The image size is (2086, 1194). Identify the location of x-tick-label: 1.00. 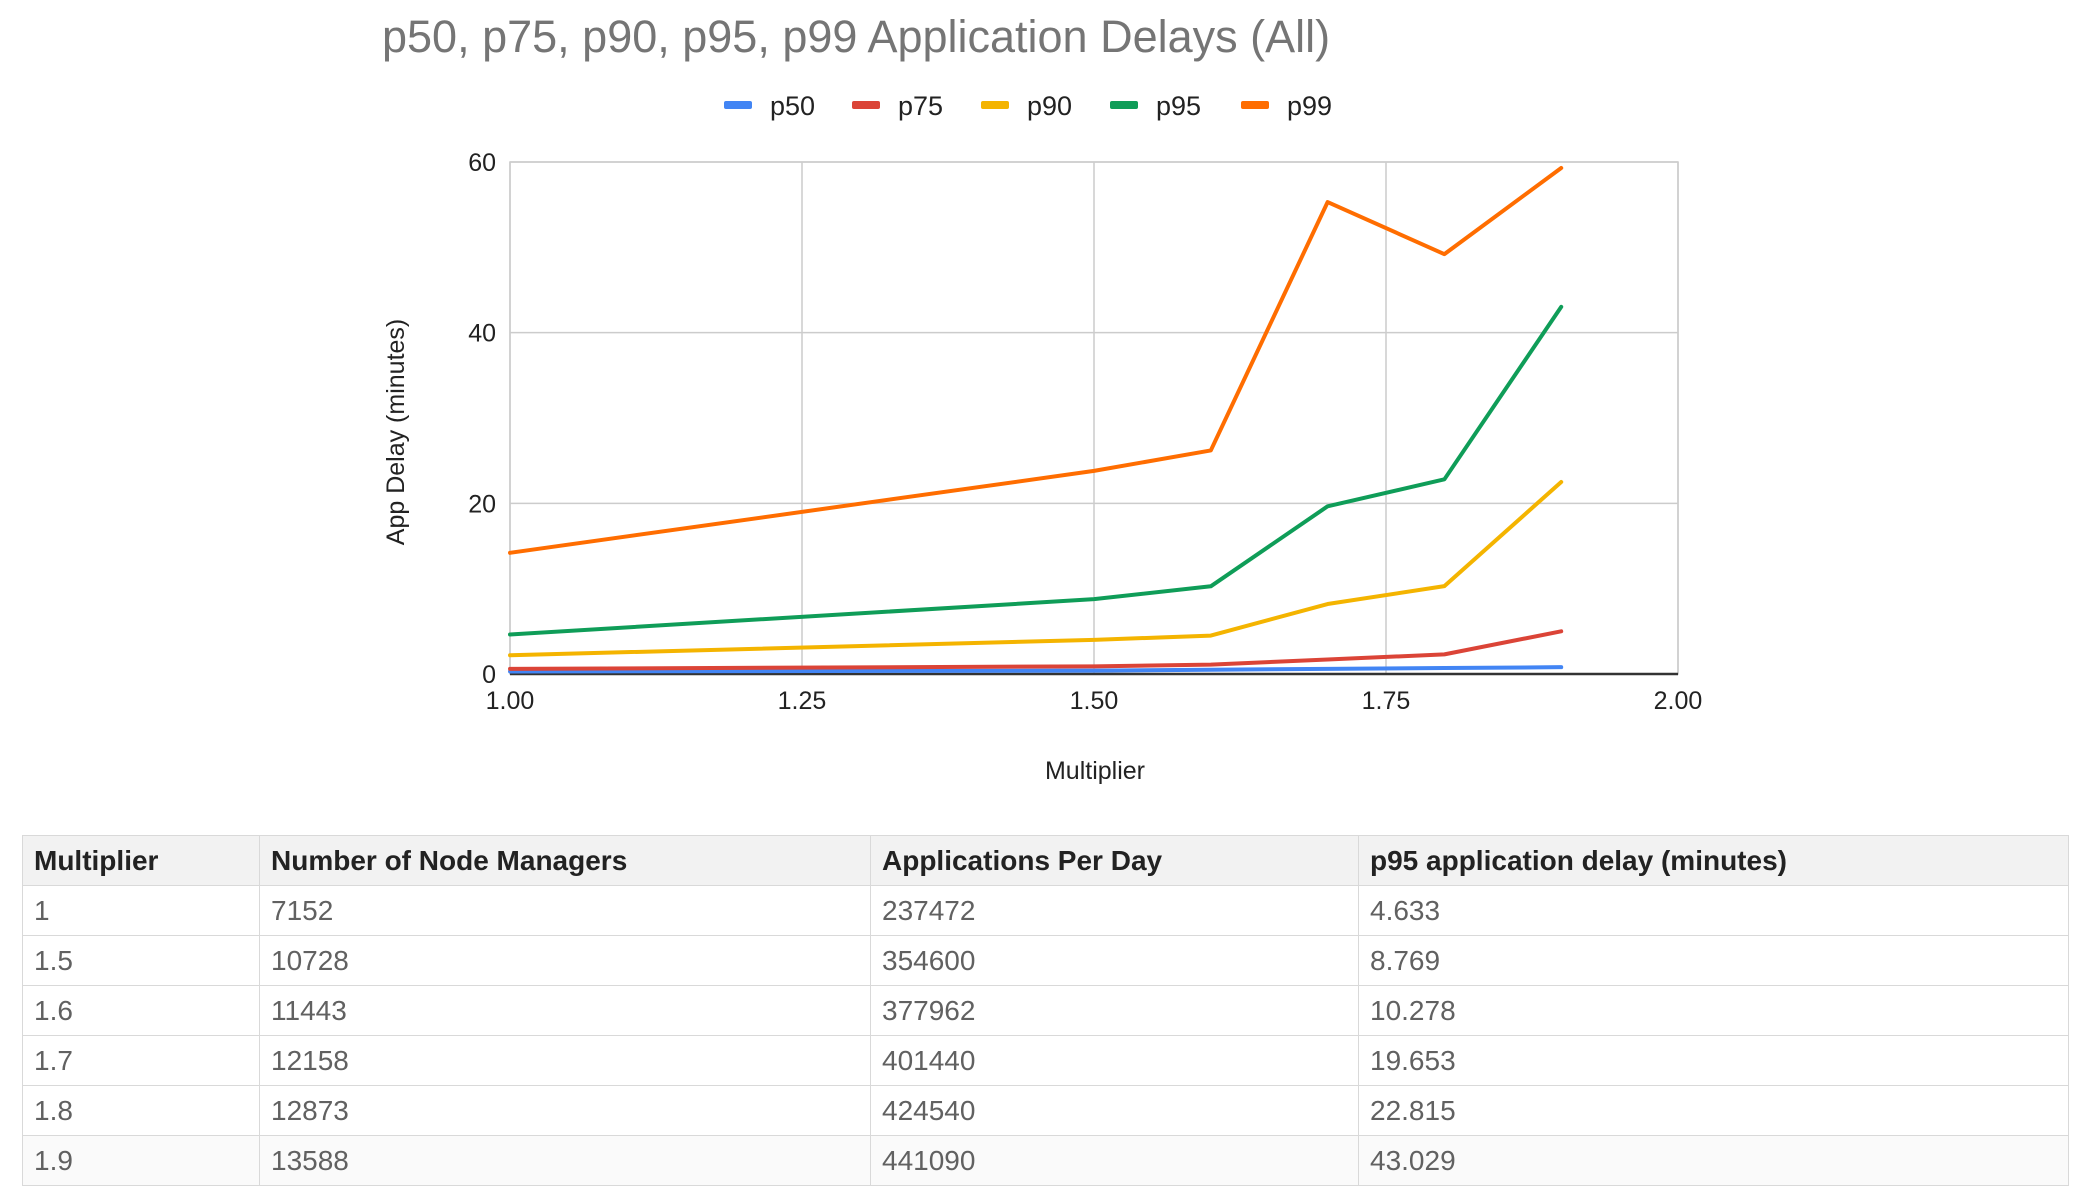
(510, 701).